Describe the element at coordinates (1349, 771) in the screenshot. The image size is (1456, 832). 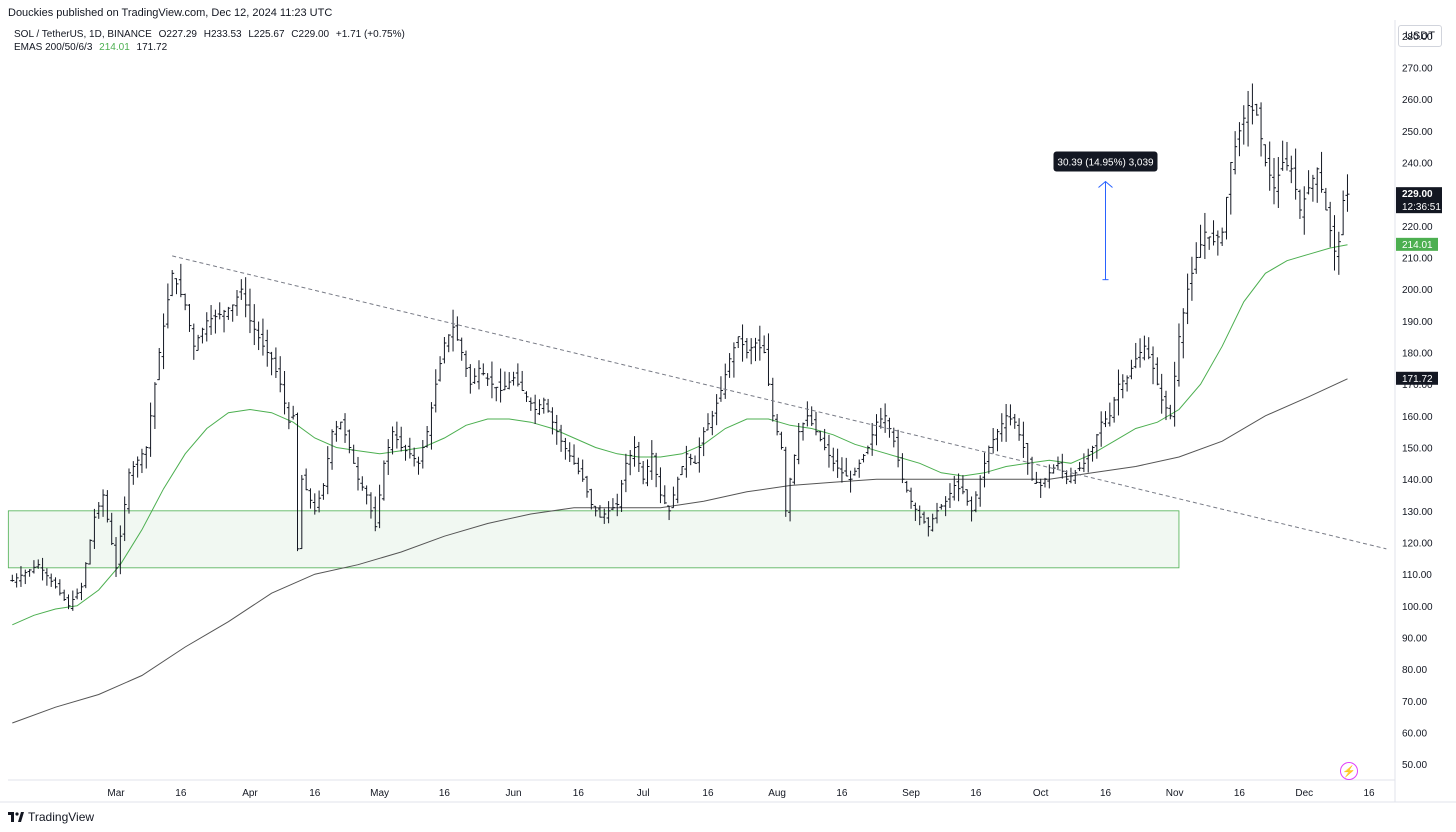
I see `lightning-icon: ⚡` at that location.